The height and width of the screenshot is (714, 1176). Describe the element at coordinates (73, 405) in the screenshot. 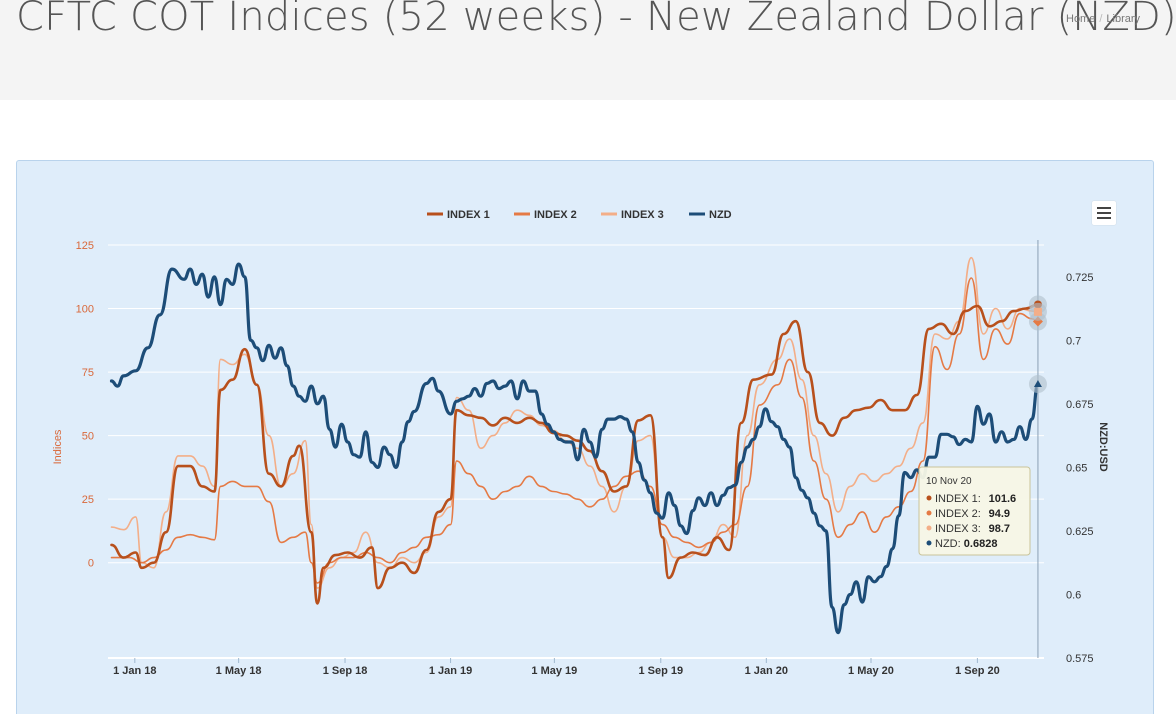

I see `left-axis-ticks: 0 25 50 75 100 125 Indices` at that location.